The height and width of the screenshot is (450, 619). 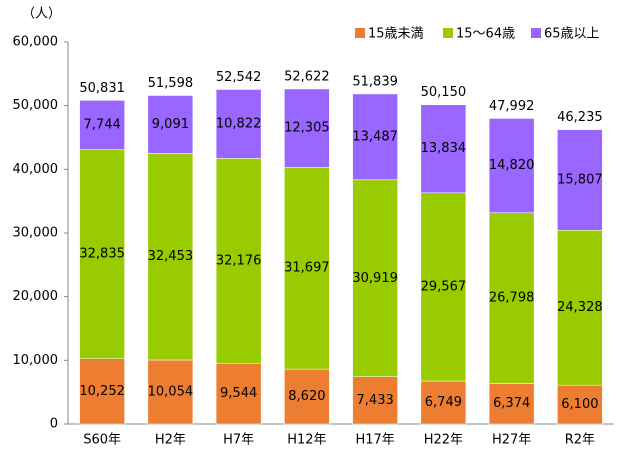 What do you see at coordinates (374, 440) in the screenshot?
I see `x-tick-label: H17年` at bounding box center [374, 440].